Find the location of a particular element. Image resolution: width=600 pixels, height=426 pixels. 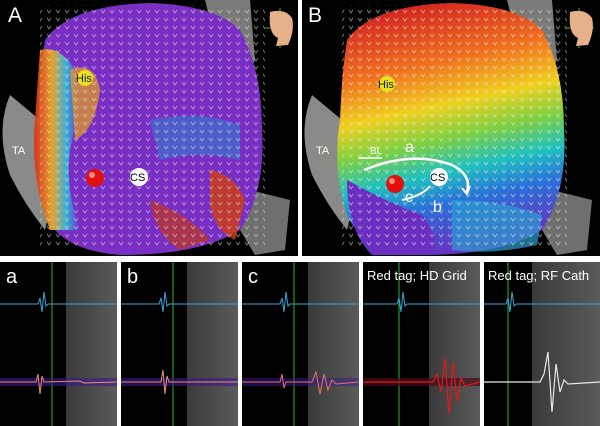

strip-label-c: c is located at coordinates (253, 277).